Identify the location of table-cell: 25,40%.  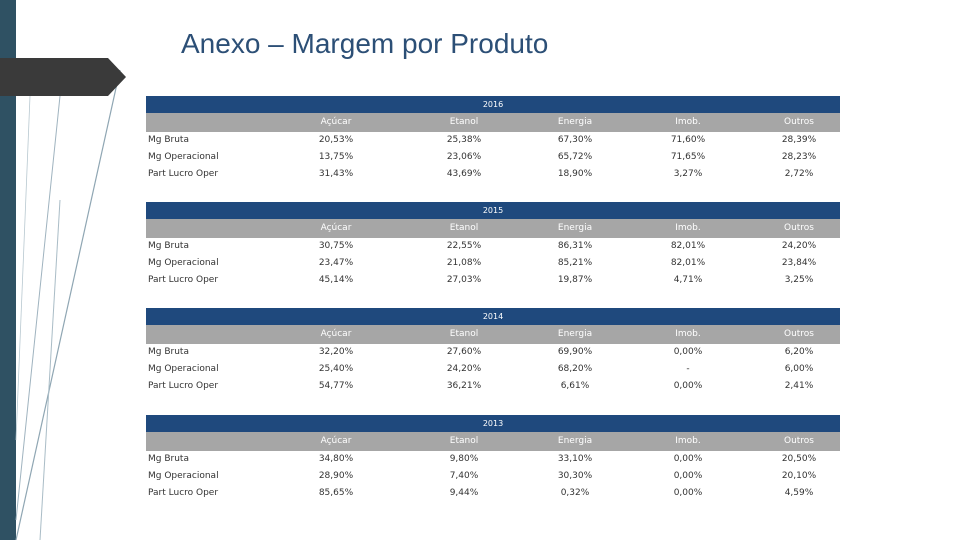
(336, 369).